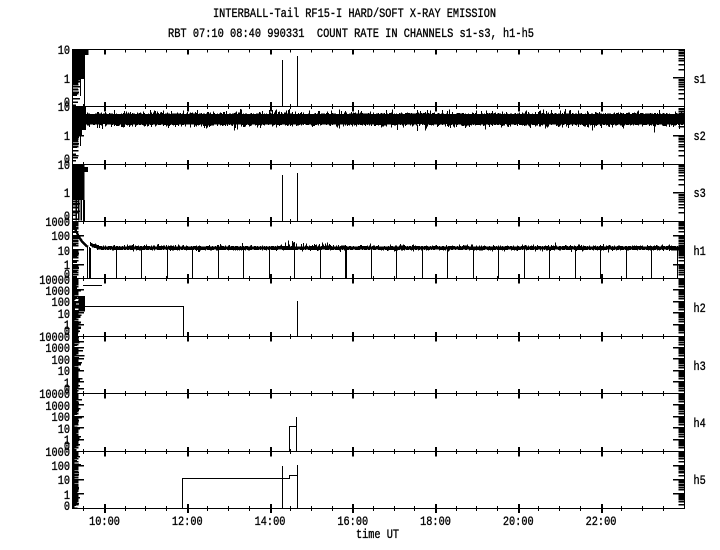  Describe the element at coordinates (518, 521) in the screenshot. I see `svg-text: 20:00` at that location.